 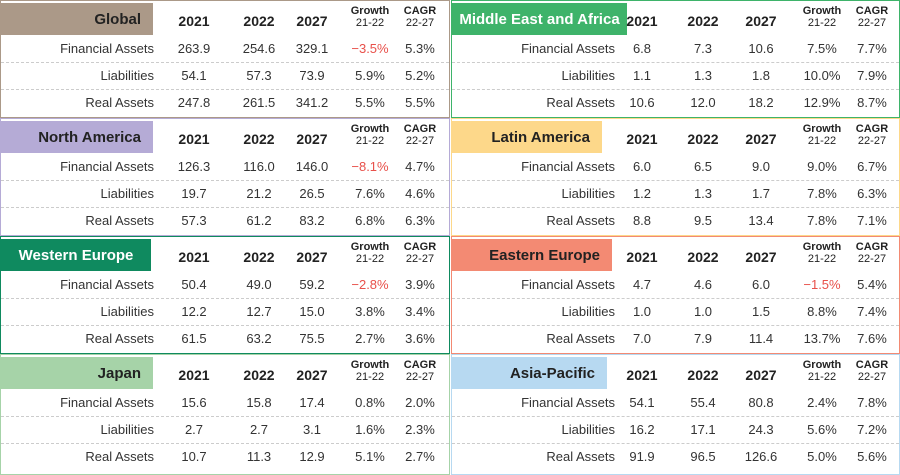 What do you see at coordinates (312, 75) in the screenshot?
I see `value-2027: 73.9` at bounding box center [312, 75].